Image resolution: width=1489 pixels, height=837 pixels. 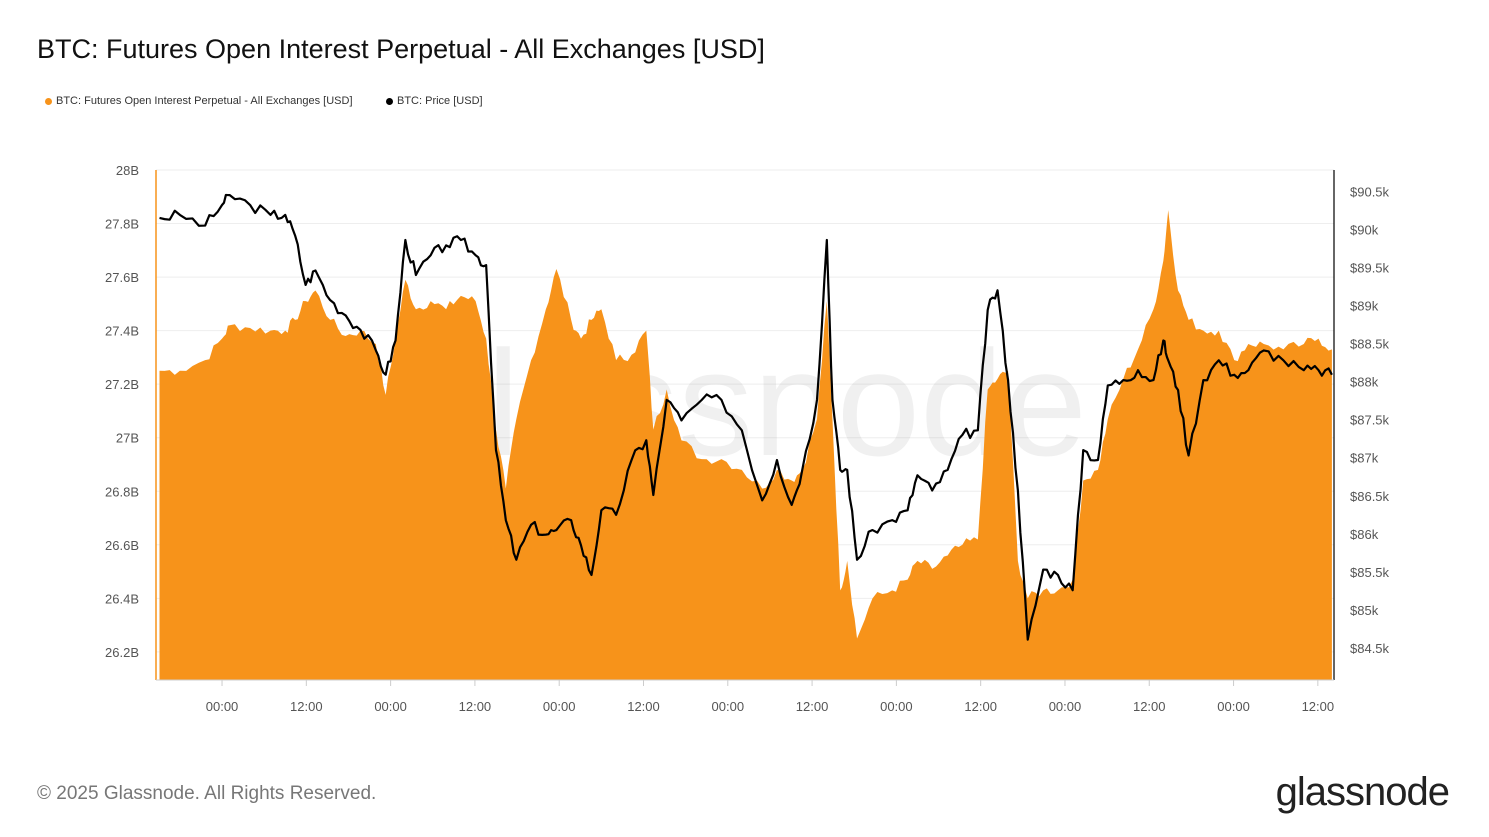 What do you see at coordinates (127, 170) in the screenshot?
I see `y-left-tick-label: 28B` at bounding box center [127, 170].